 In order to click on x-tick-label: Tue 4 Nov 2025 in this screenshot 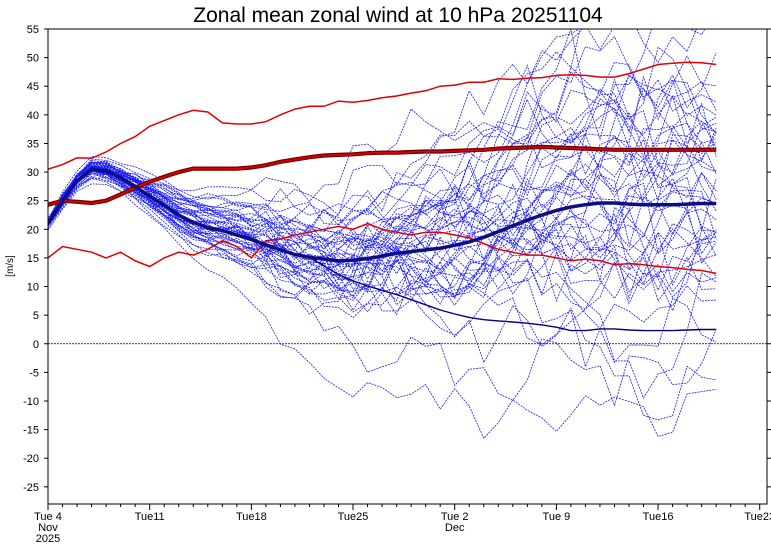, I will do `click(48, 528)`.